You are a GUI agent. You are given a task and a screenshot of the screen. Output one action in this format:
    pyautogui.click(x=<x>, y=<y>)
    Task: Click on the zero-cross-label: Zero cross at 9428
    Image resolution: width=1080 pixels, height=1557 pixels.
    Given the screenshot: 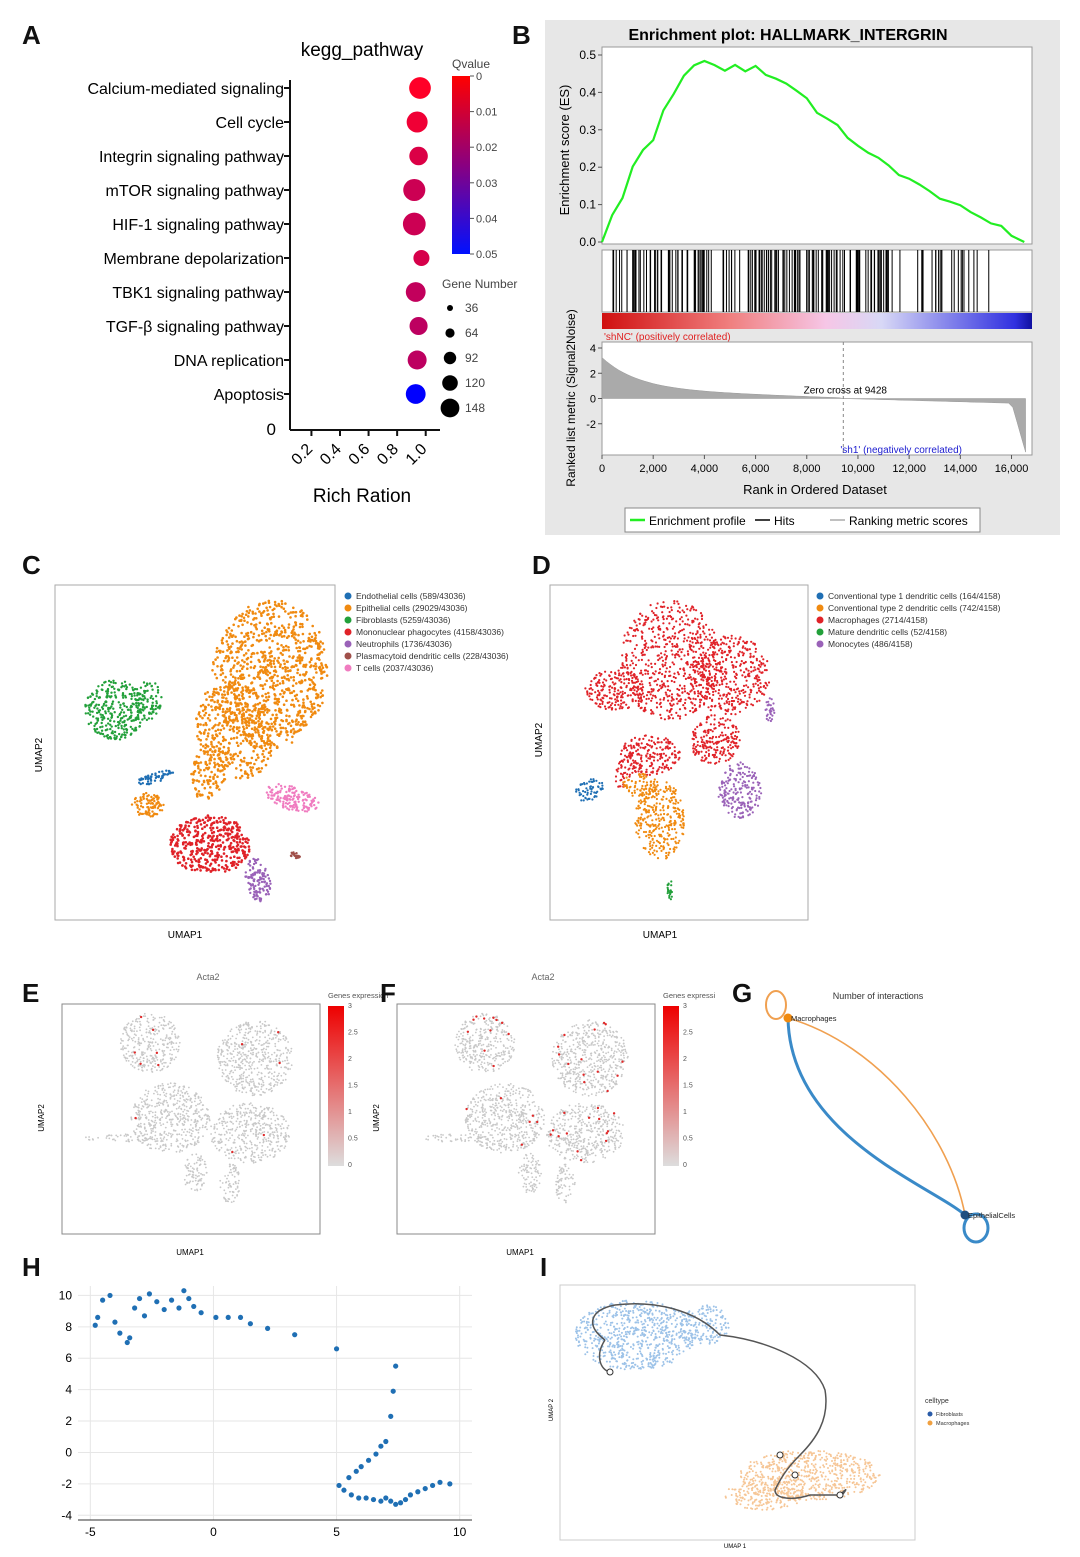 What is the action you would take?
    pyautogui.click(x=846, y=391)
    